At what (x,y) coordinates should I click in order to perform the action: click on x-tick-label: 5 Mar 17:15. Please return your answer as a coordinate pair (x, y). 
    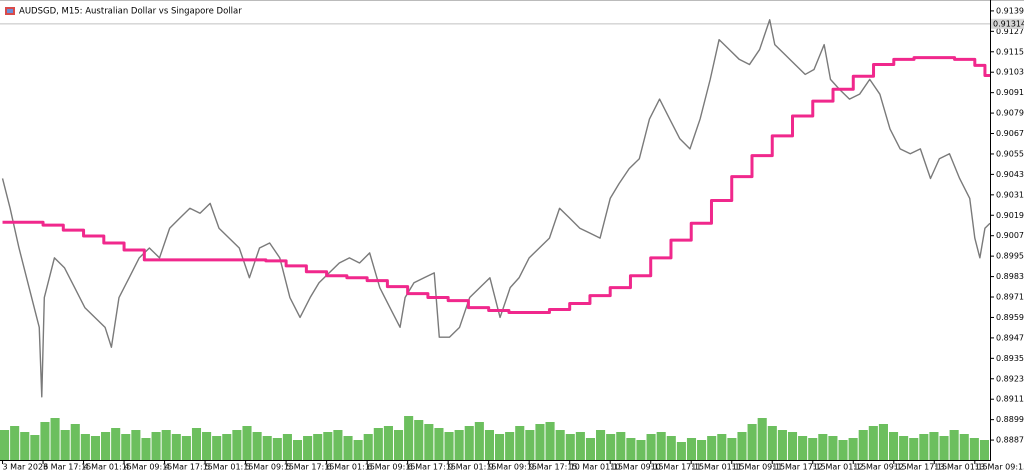
    Looking at the image, I should click on (310, 467).